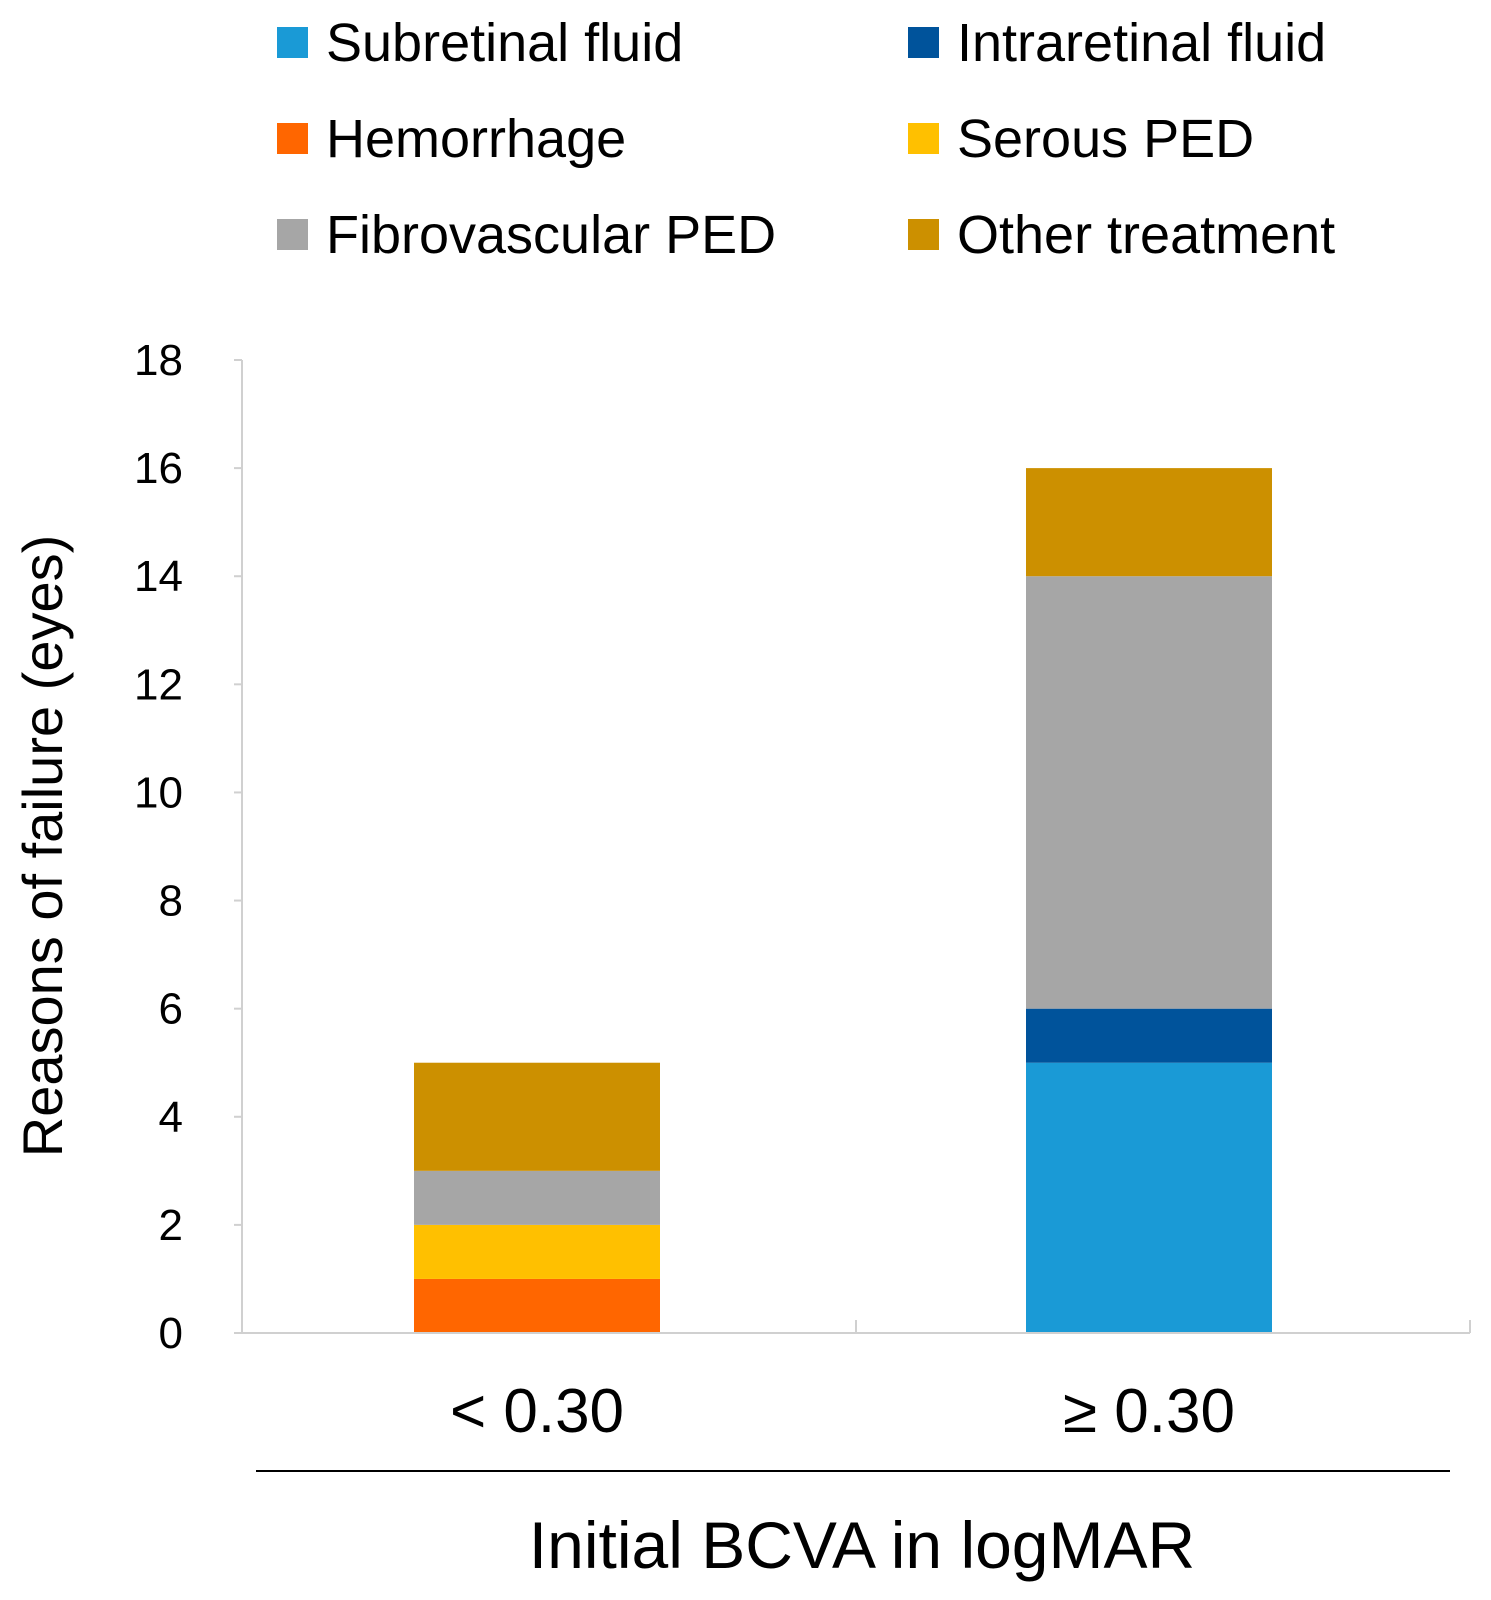 The height and width of the screenshot is (1600, 1491). I want to click on y-axis-title: Reasons of failure (eyes), so click(42, 846).